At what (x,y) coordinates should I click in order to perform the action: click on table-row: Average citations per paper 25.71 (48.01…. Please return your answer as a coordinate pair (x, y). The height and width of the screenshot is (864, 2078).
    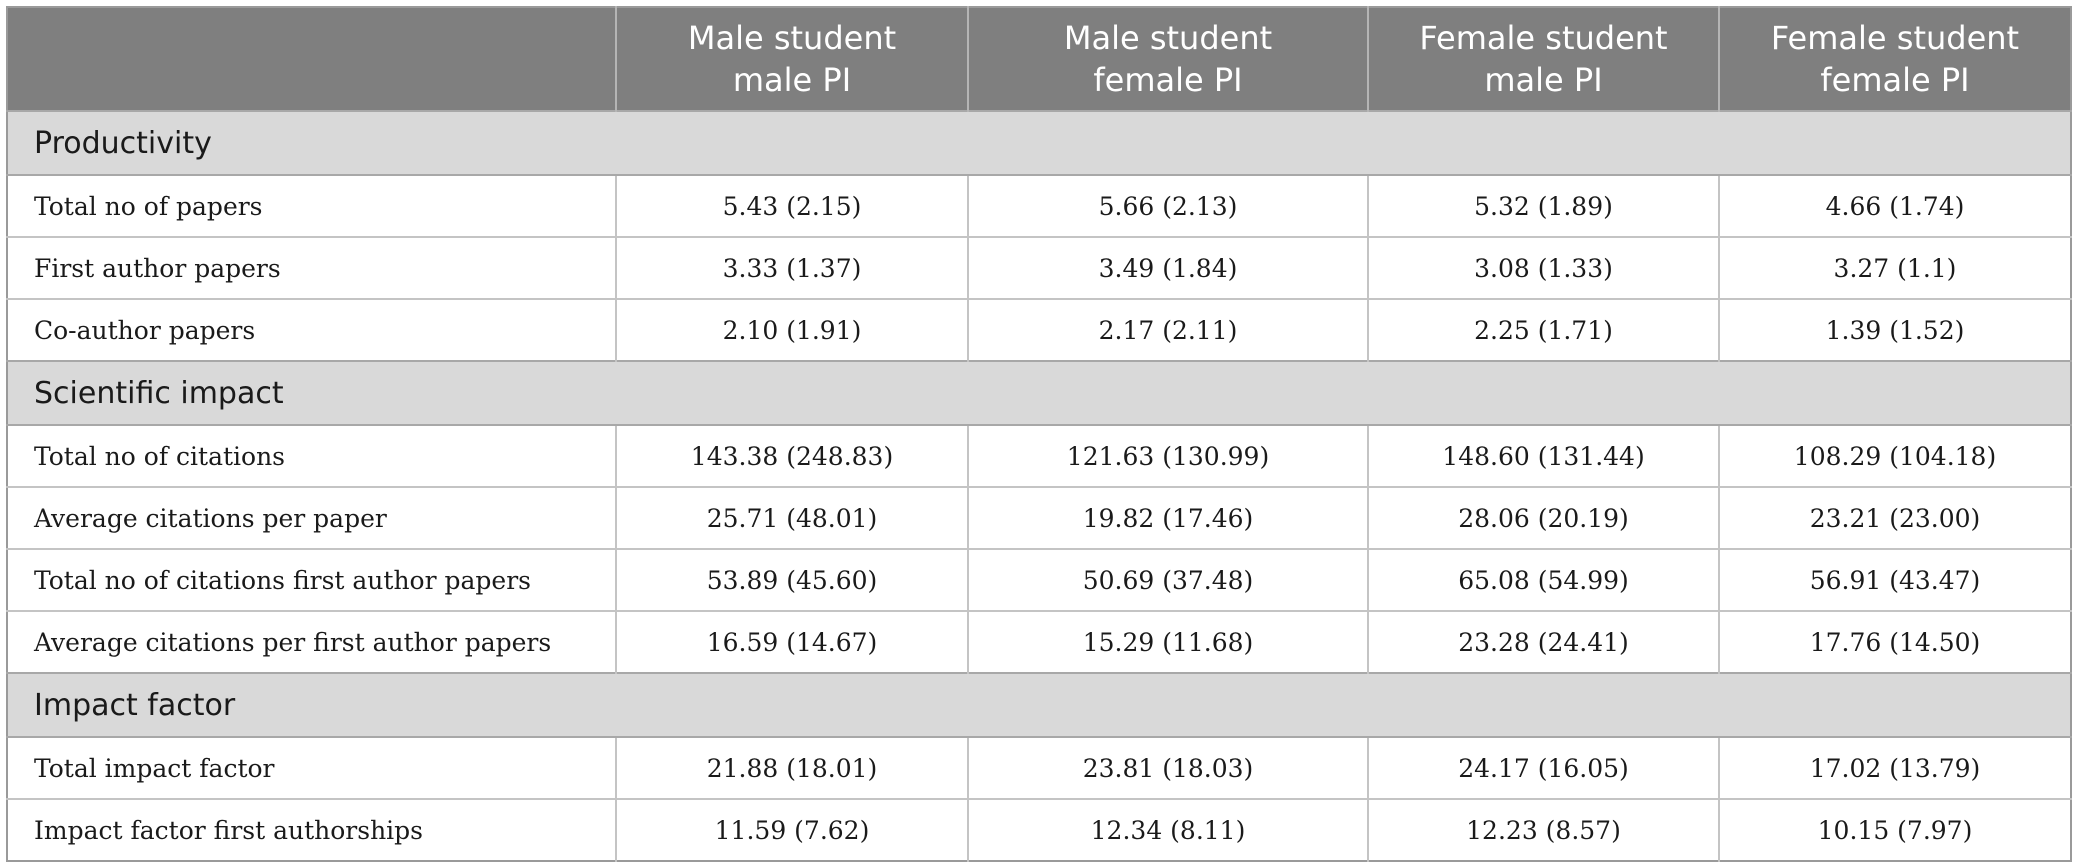
    Looking at the image, I should click on (1039, 517).